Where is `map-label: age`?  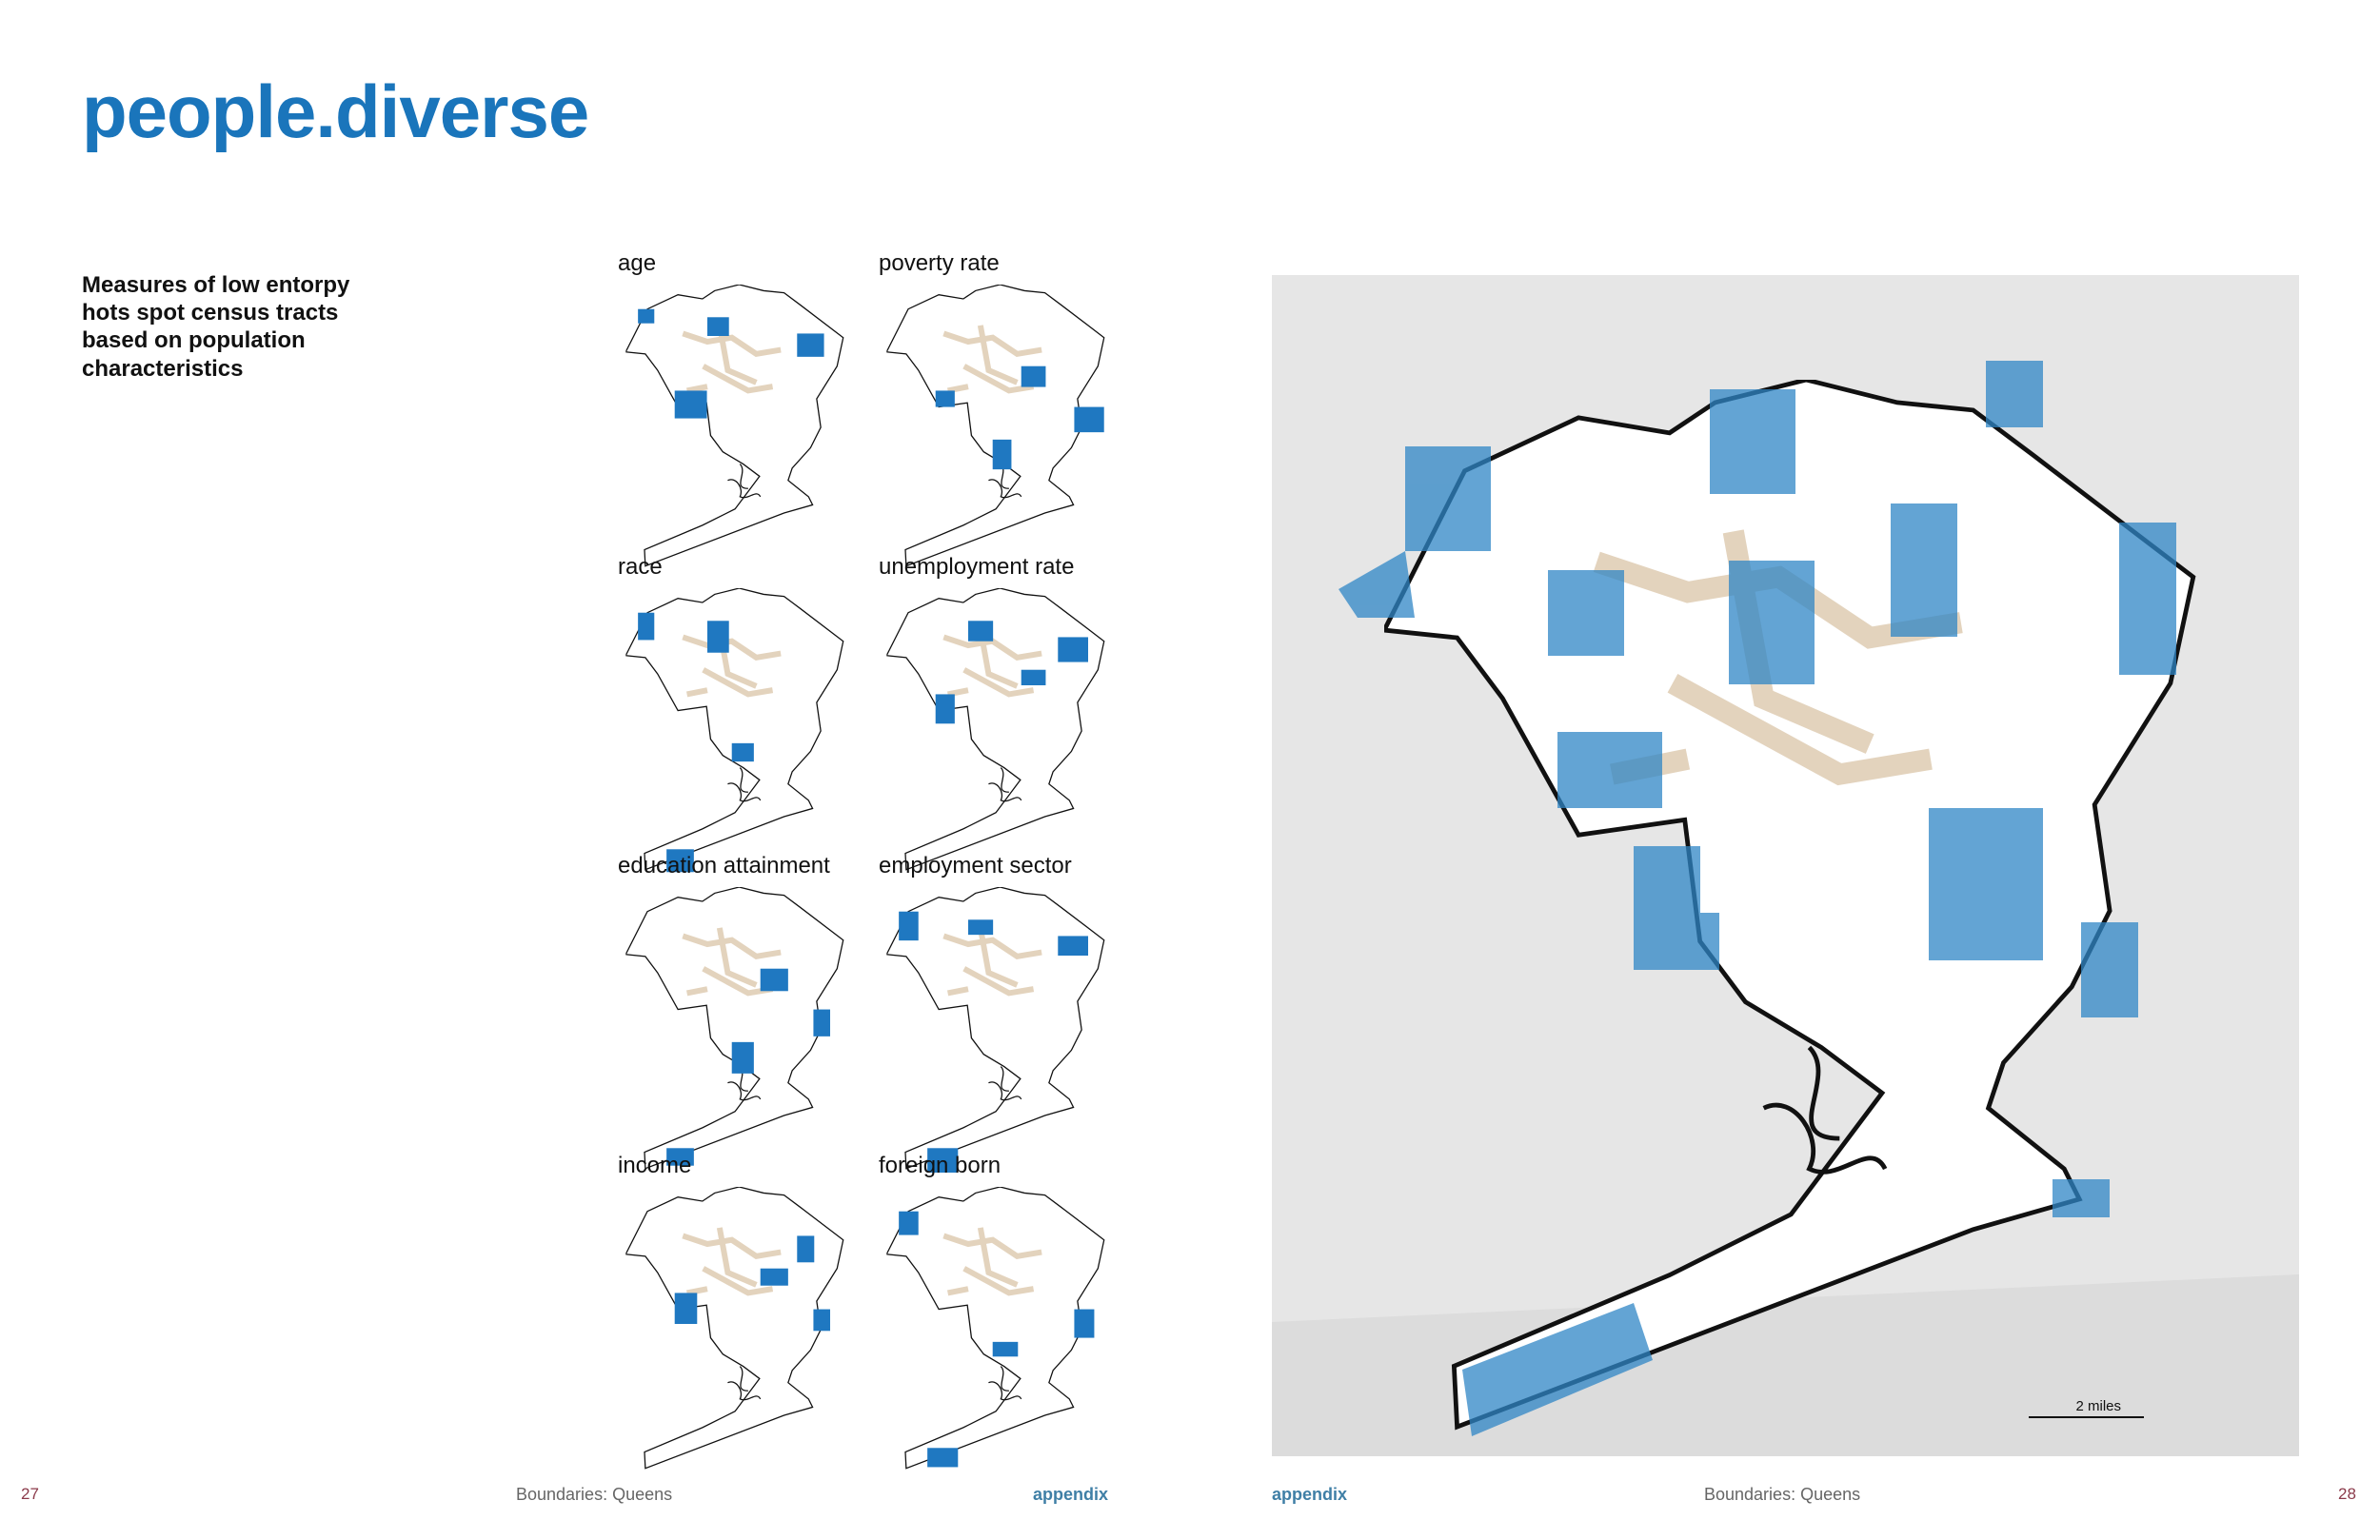 map-label: age is located at coordinates (637, 263).